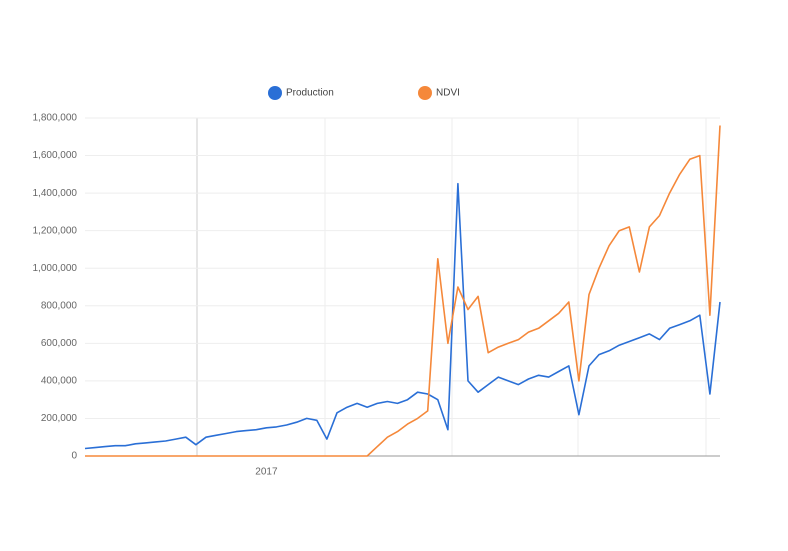  Describe the element at coordinates (55, 193) in the screenshot. I see `y-tick-label: 1,400,000` at that location.